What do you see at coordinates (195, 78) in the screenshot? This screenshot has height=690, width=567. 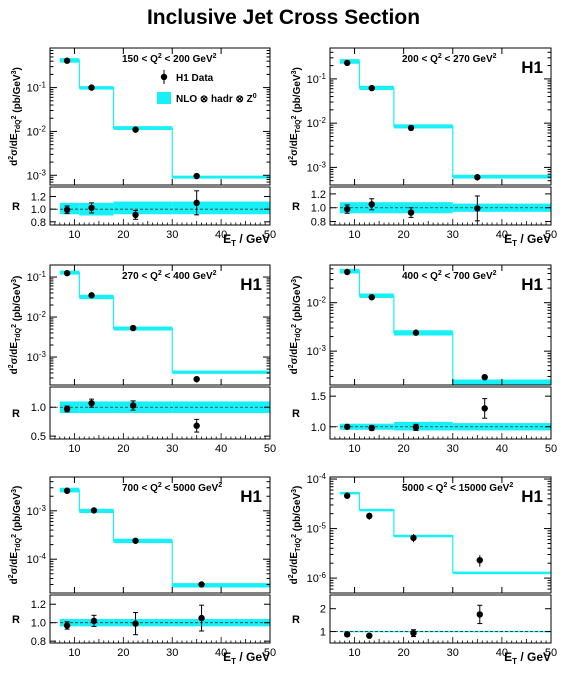 I see `legend-data-label: H1 Data` at bounding box center [195, 78].